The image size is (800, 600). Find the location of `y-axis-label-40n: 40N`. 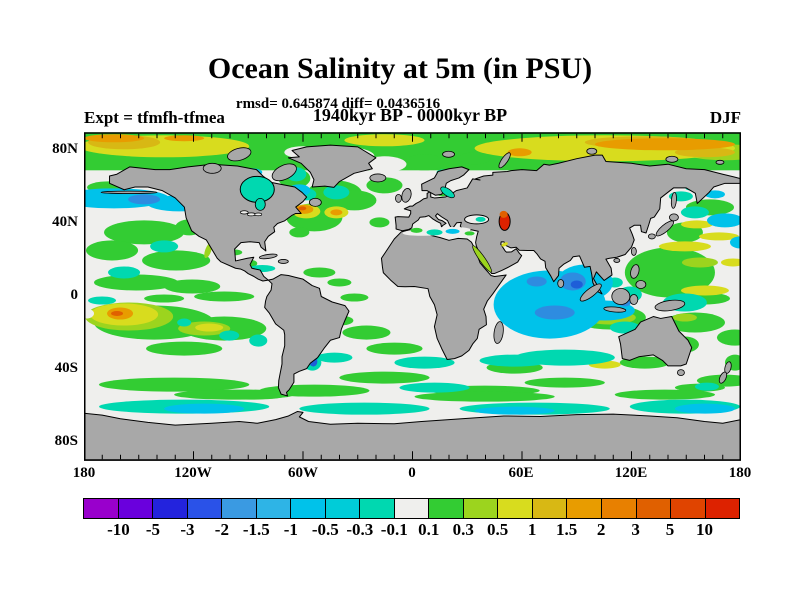

y-axis-label-40n: 40N is located at coordinates (65, 222).